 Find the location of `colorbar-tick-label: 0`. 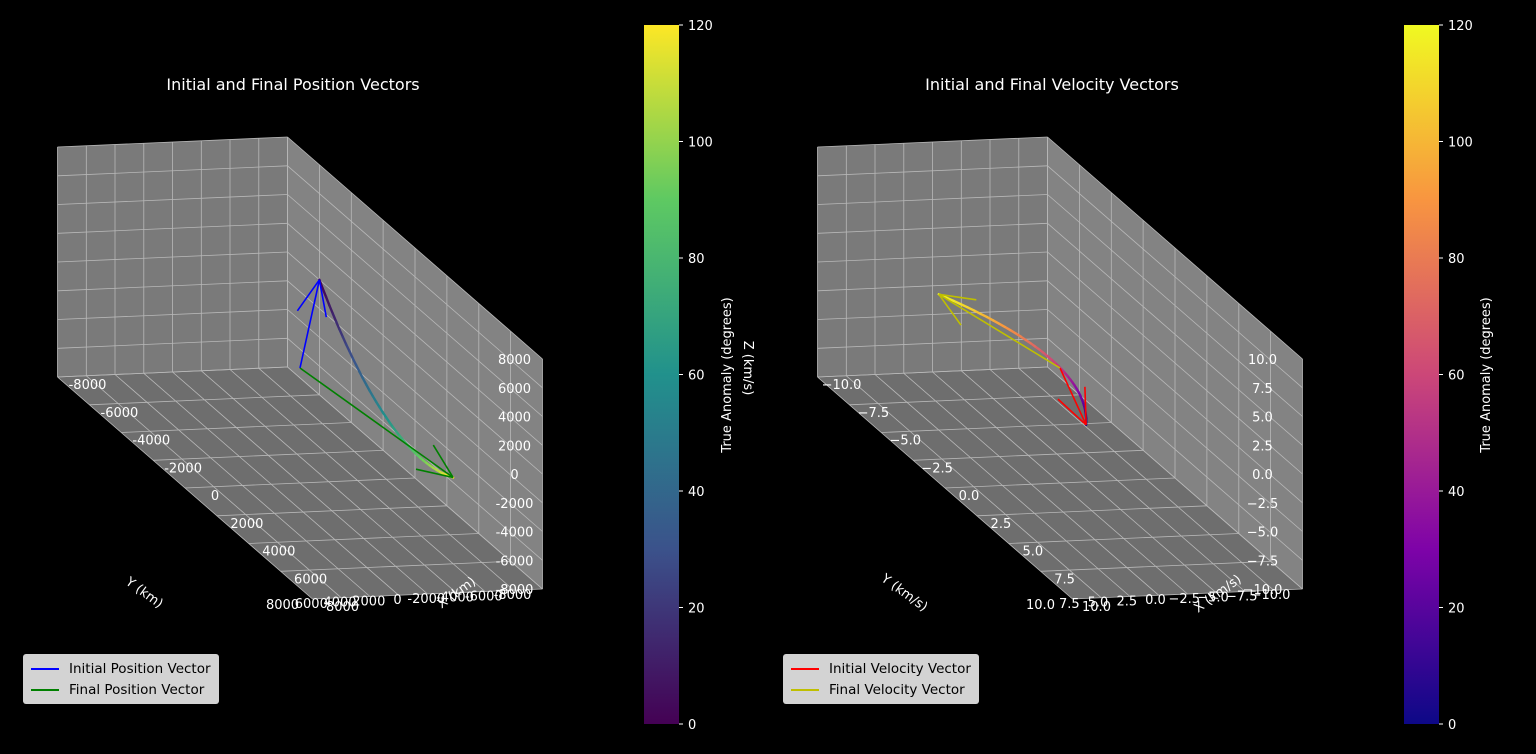

colorbar-tick-label: 0 is located at coordinates (692, 725).